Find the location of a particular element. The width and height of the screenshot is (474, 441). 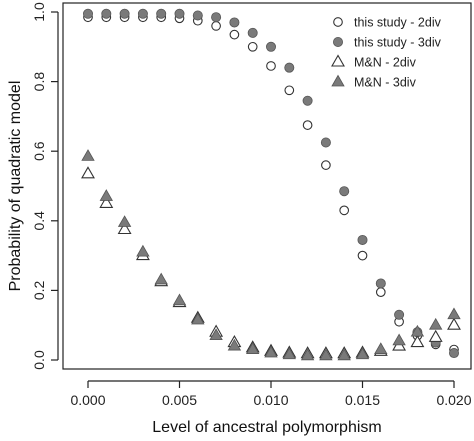

legend-label: M&N - 3div is located at coordinates (385, 83).